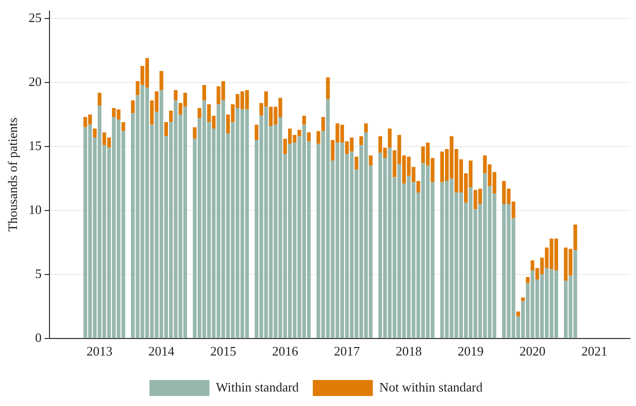 The image size is (636, 406). I want to click on legend-label: Not within standard, so click(431, 386).